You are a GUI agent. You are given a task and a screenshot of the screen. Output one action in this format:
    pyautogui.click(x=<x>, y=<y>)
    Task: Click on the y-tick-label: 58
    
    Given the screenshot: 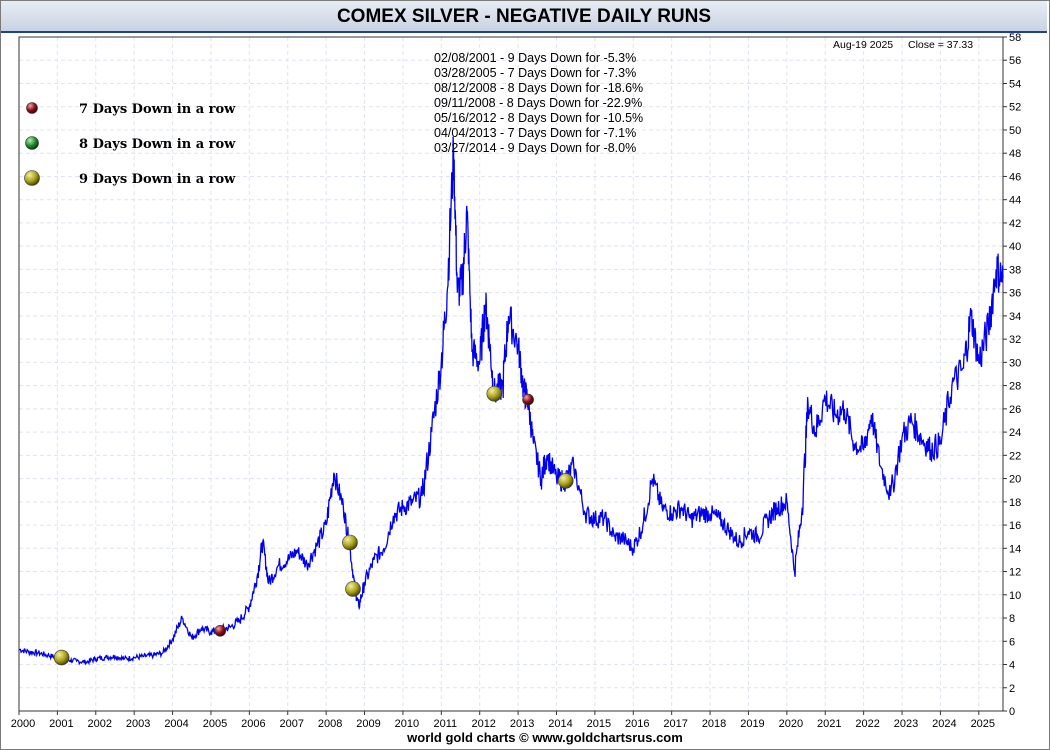 What is the action you would take?
    pyautogui.click(x=1015, y=38)
    